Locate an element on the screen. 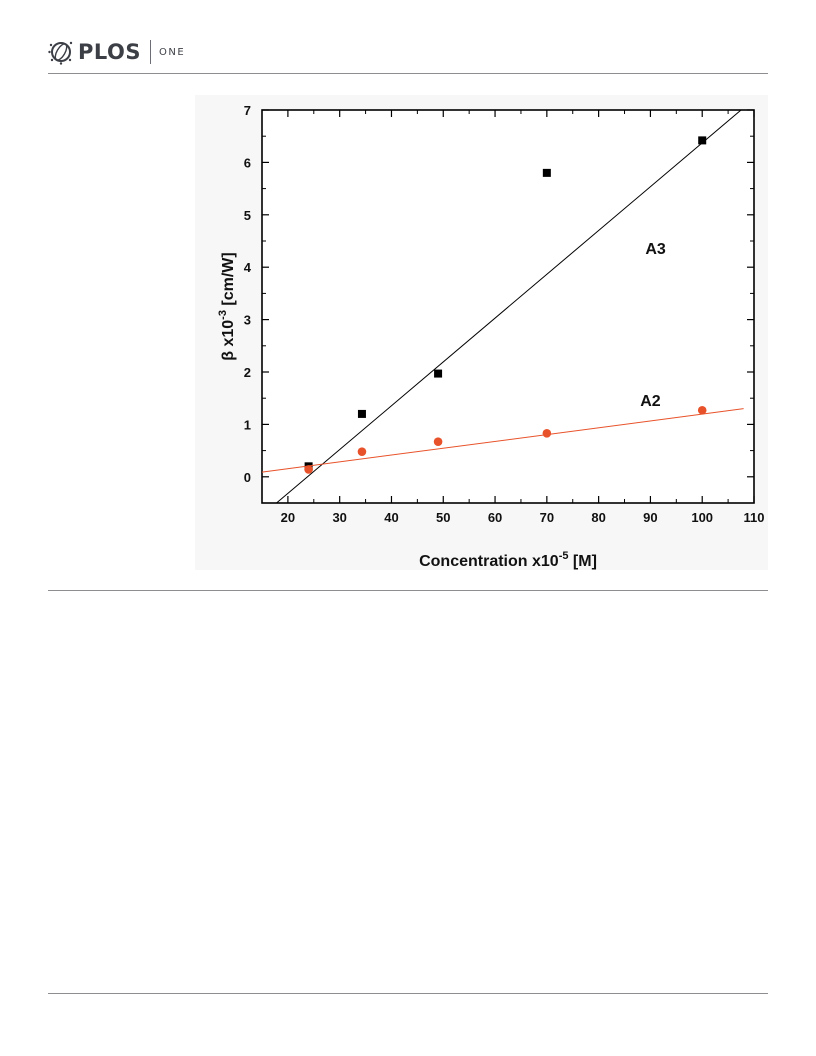  x-tick-label: 70 is located at coordinates (547, 517).